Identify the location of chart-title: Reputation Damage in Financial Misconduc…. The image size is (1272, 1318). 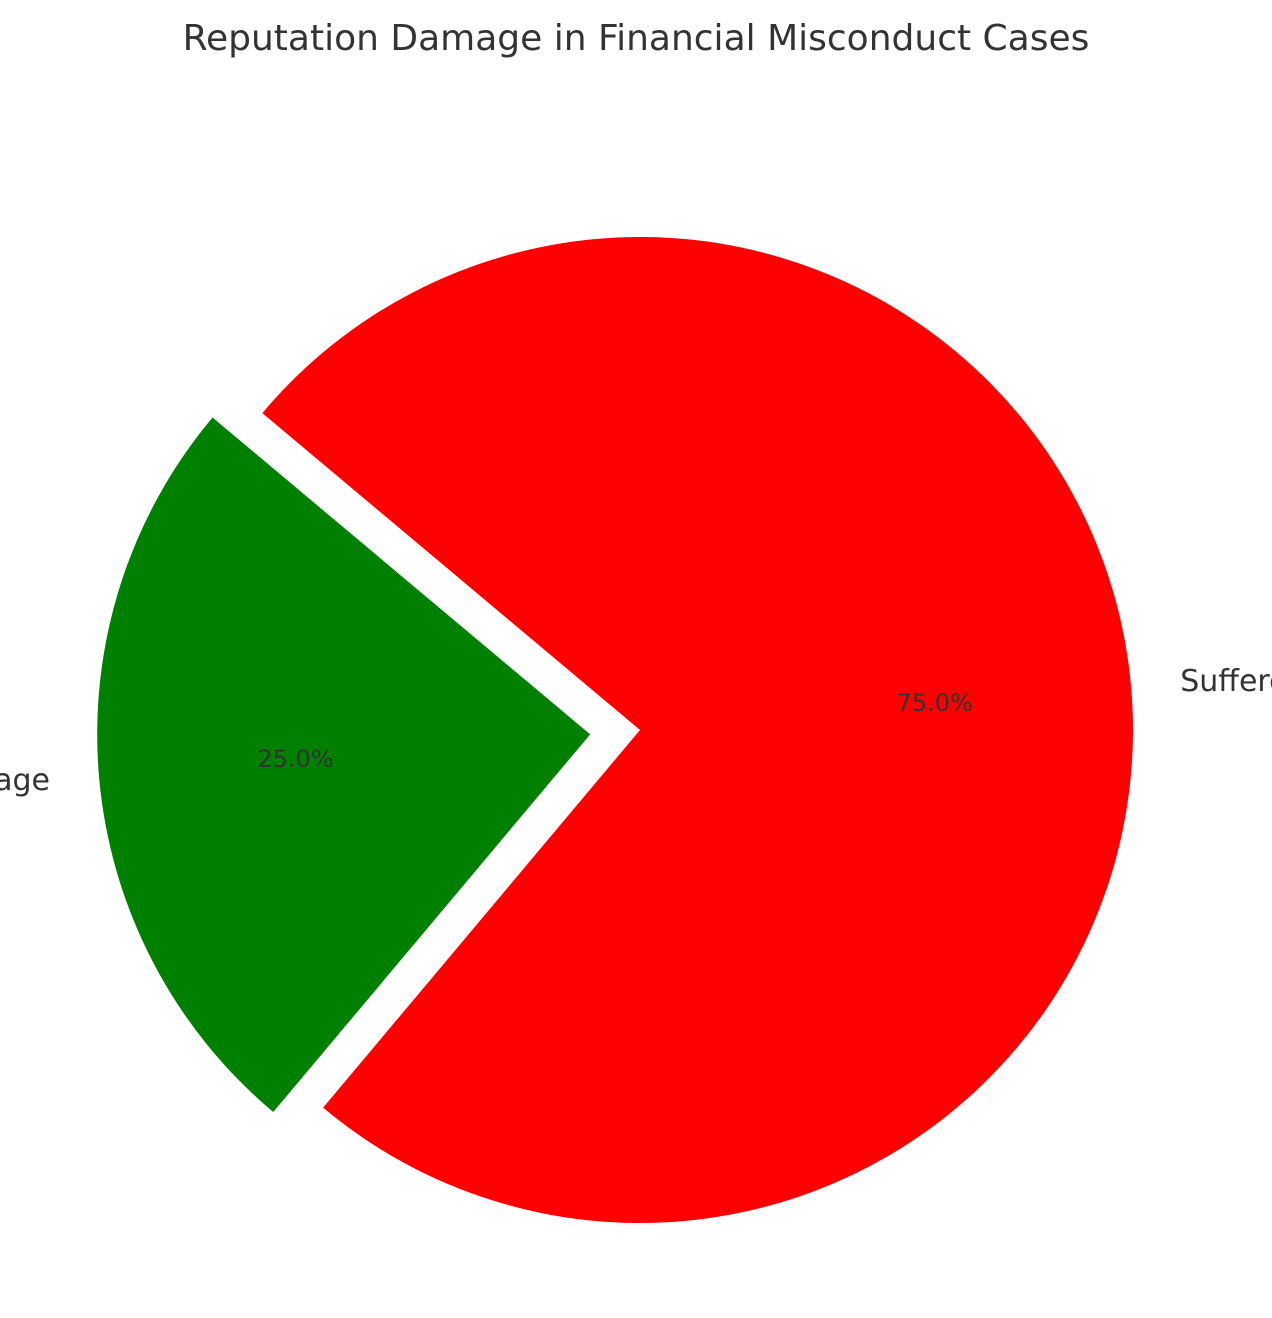
(636, 38).